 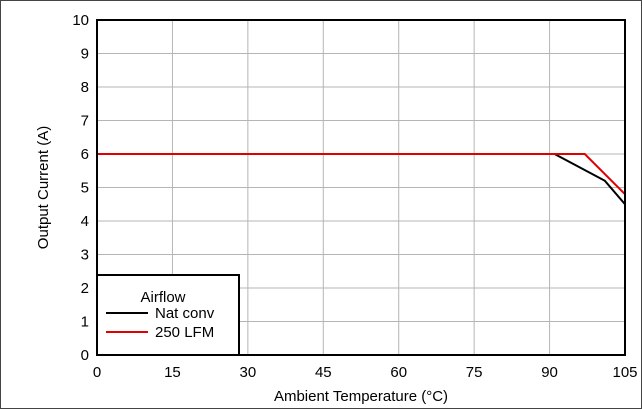 What do you see at coordinates (85, 355) in the screenshot?
I see `y-tick-label: 0` at bounding box center [85, 355].